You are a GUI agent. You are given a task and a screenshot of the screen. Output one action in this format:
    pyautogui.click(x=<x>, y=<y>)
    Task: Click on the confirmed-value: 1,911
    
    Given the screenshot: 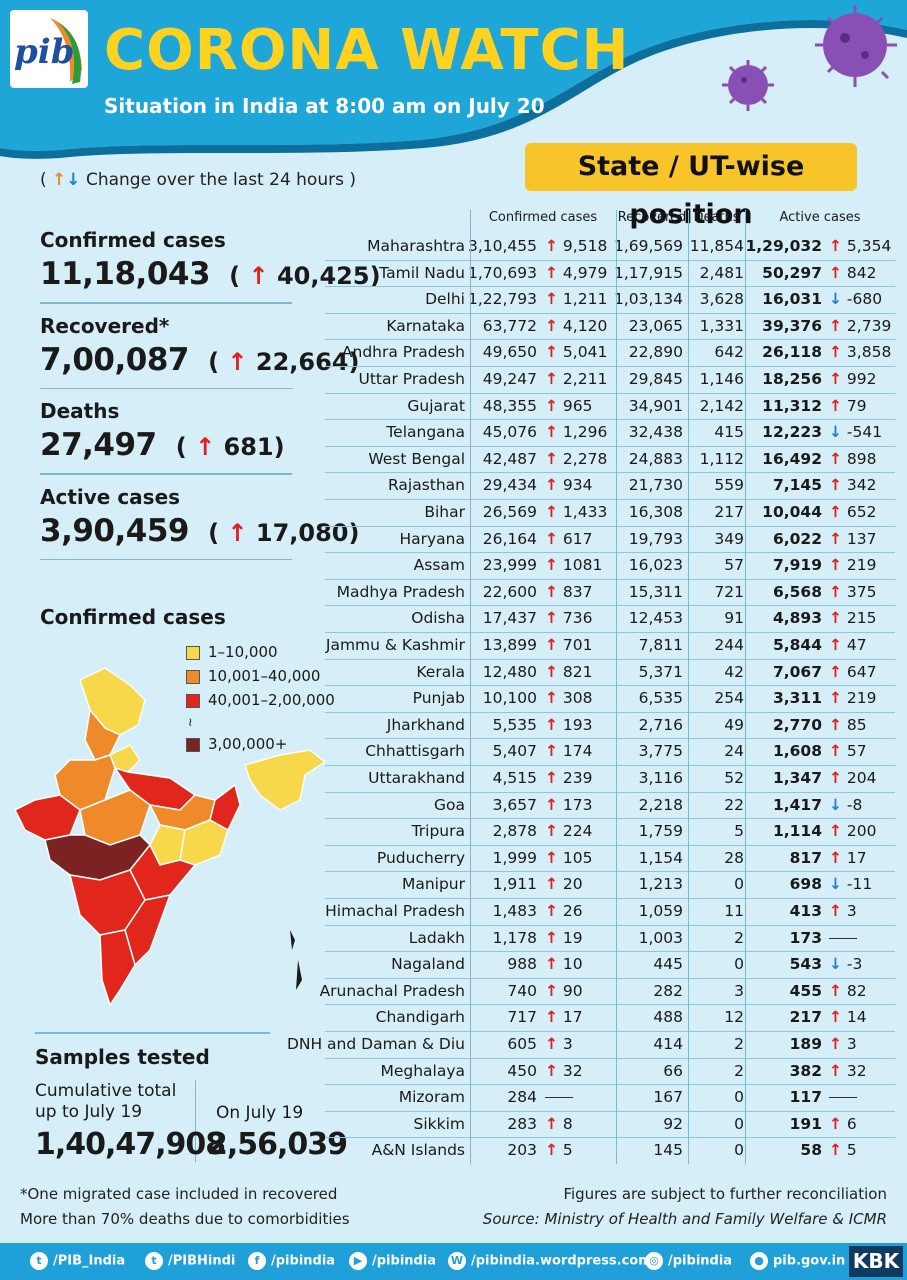 What is the action you would take?
    pyautogui.click(x=514, y=884)
    